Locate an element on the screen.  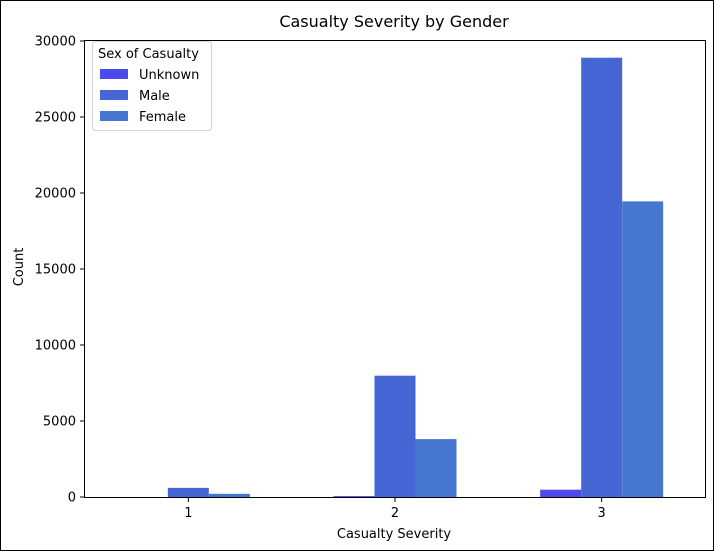
x-axis-label: Casualty Severity is located at coordinates (394, 534).